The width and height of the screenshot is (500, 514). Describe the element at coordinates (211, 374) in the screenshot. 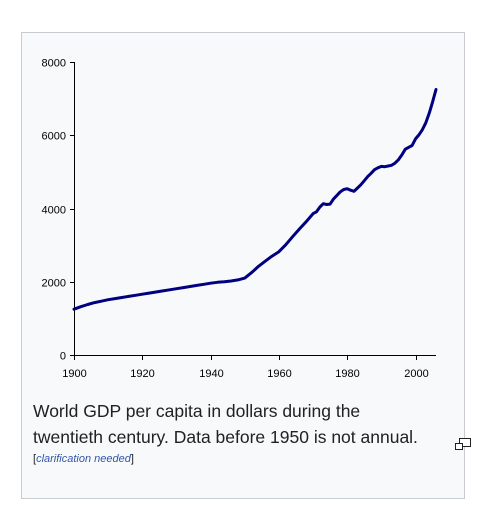

I see `x-tick-label: 1940` at that location.